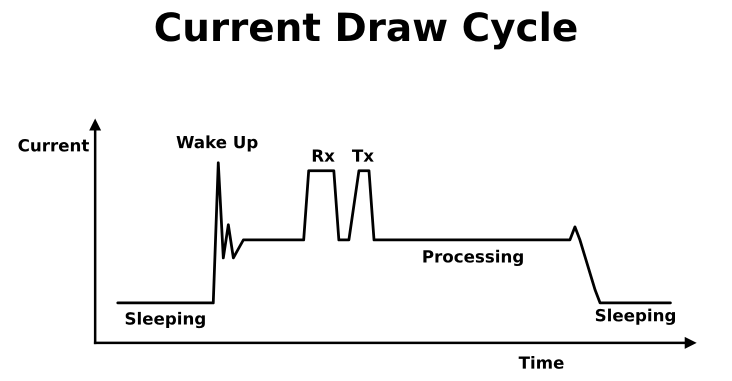  What do you see at coordinates (366, 30) in the screenshot?
I see `chart-title: Current Draw Cycle` at bounding box center [366, 30].